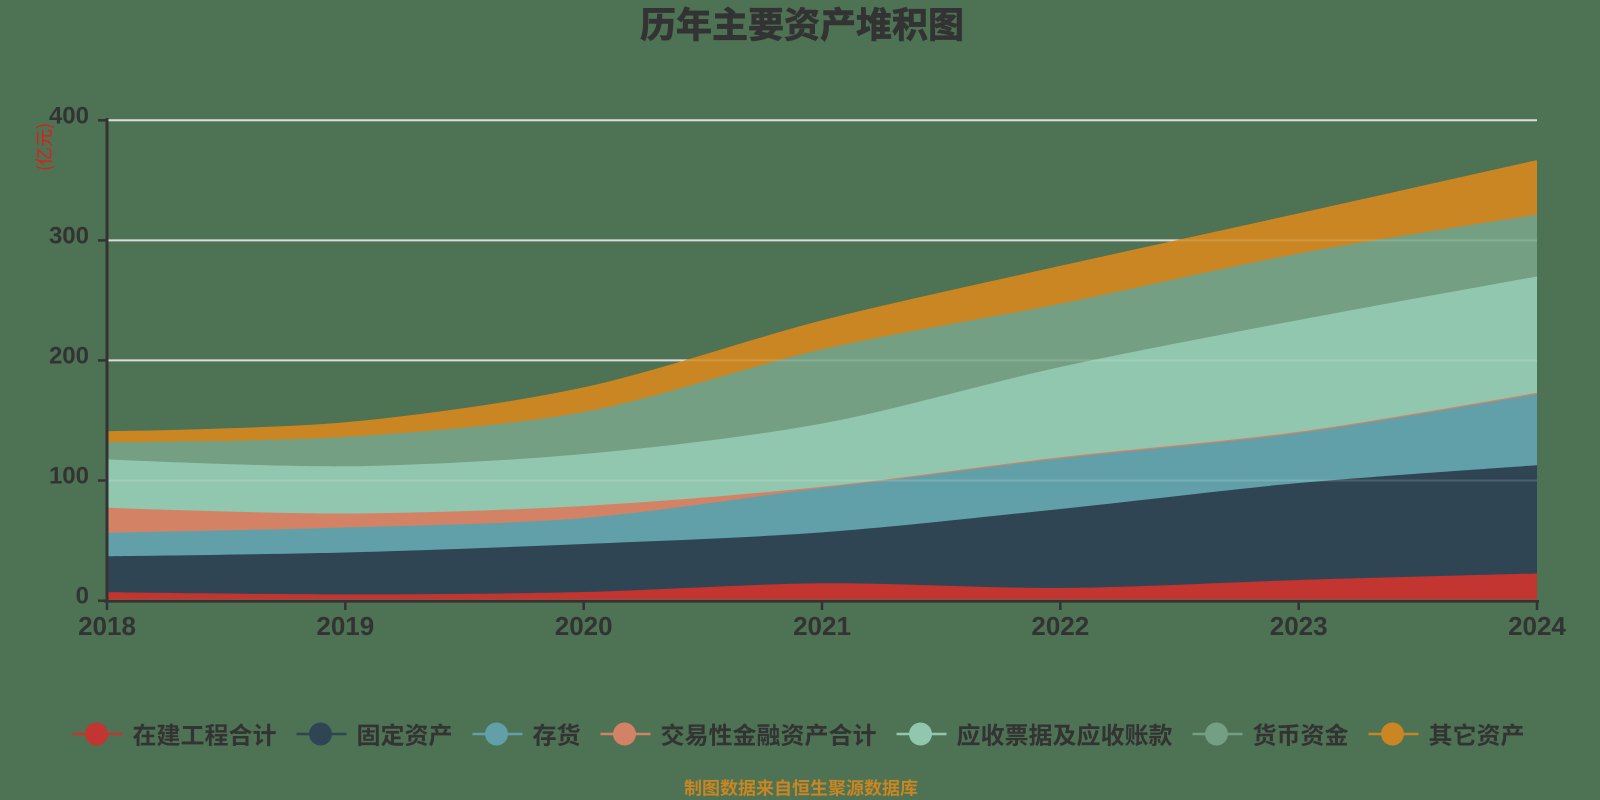  I want to click on svg-text: 300, so click(69, 235).